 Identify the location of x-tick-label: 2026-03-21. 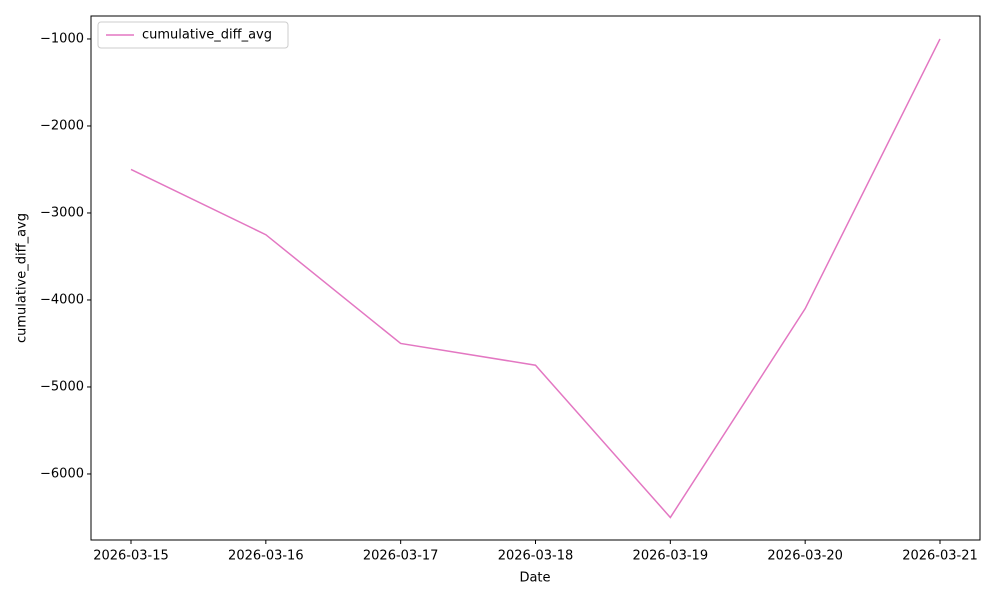
(940, 556).